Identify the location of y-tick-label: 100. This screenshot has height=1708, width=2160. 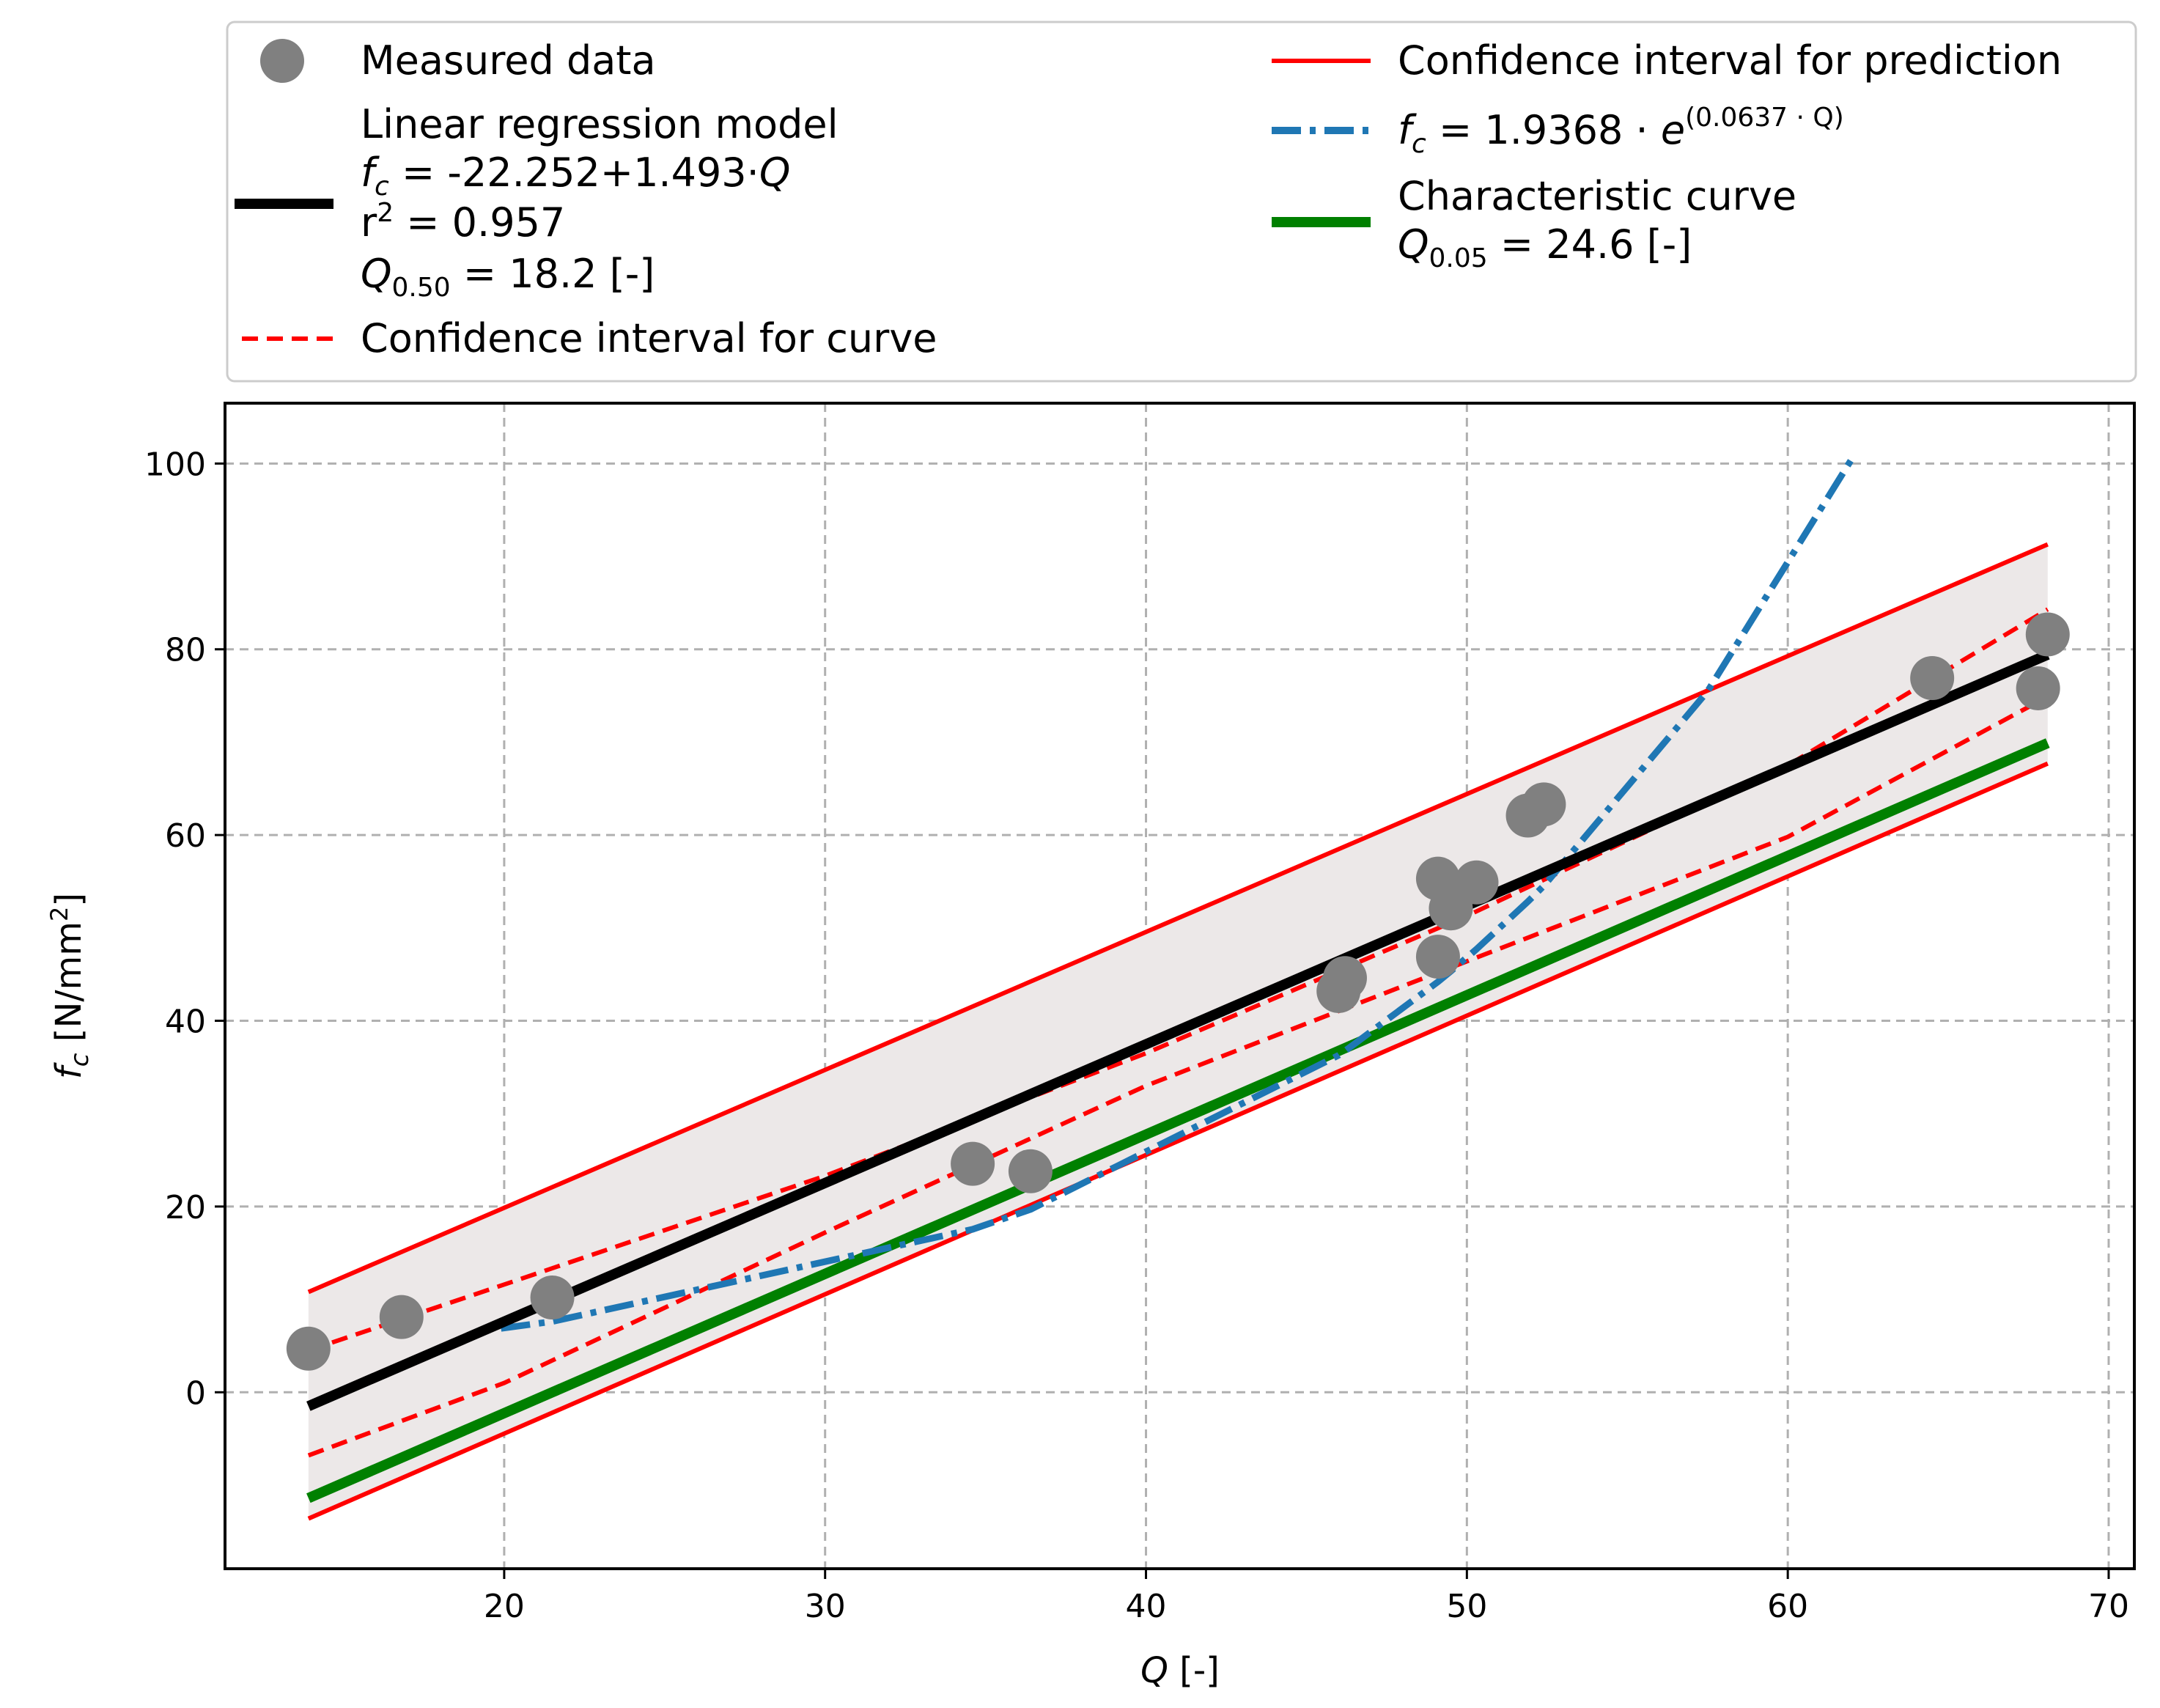
(175, 464).